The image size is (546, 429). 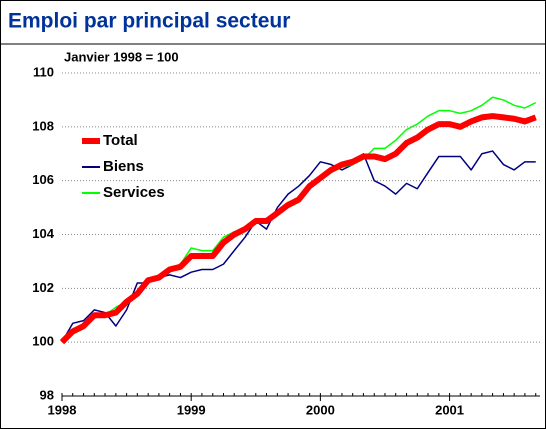 What do you see at coordinates (43, 125) in the screenshot?
I see `y-tick-label: 108` at bounding box center [43, 125].